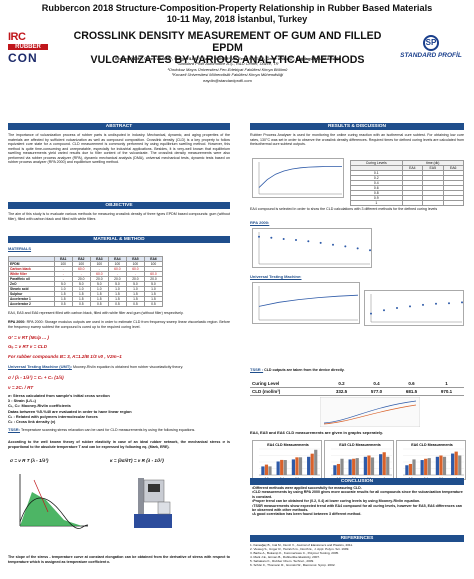 This screenshot has height=579, width=474. I want to click on logo-irc-text: IRC, so click(17, 37).